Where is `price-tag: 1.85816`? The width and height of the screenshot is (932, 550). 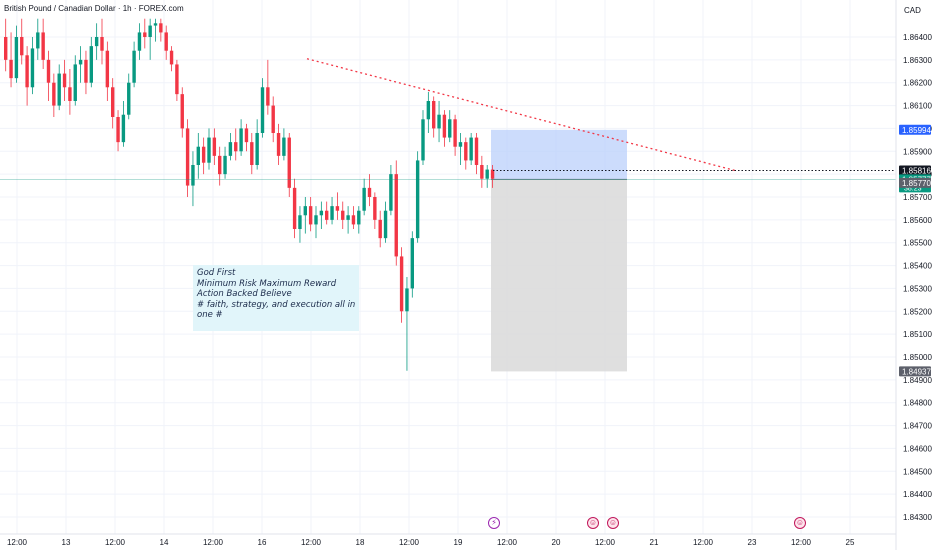 price-tag: 1.85816 is located at coordinates (915, 170).